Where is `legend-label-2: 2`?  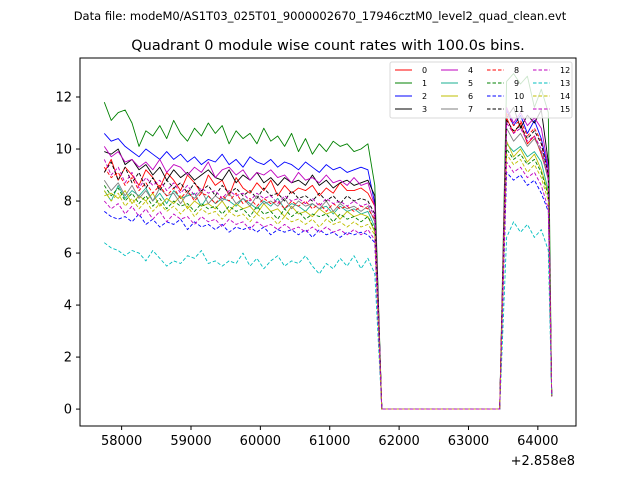
legend-label-2: 2 is located at coordinates (424, 96).